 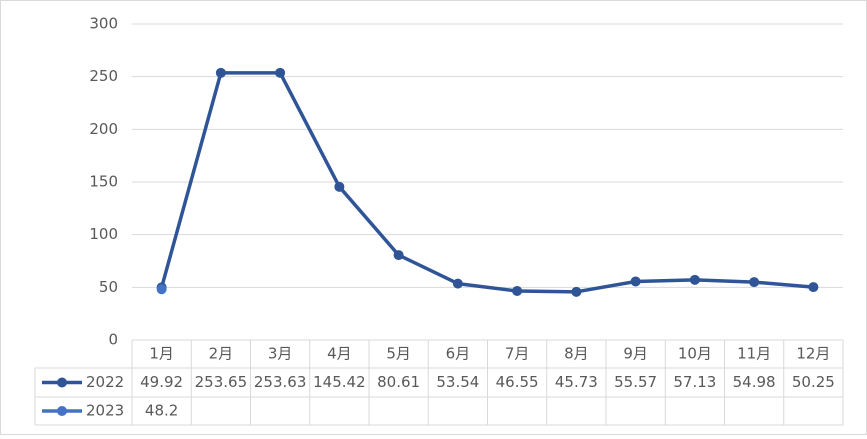 I want to click on table-value: 145.42, so click(x=339, y=382).